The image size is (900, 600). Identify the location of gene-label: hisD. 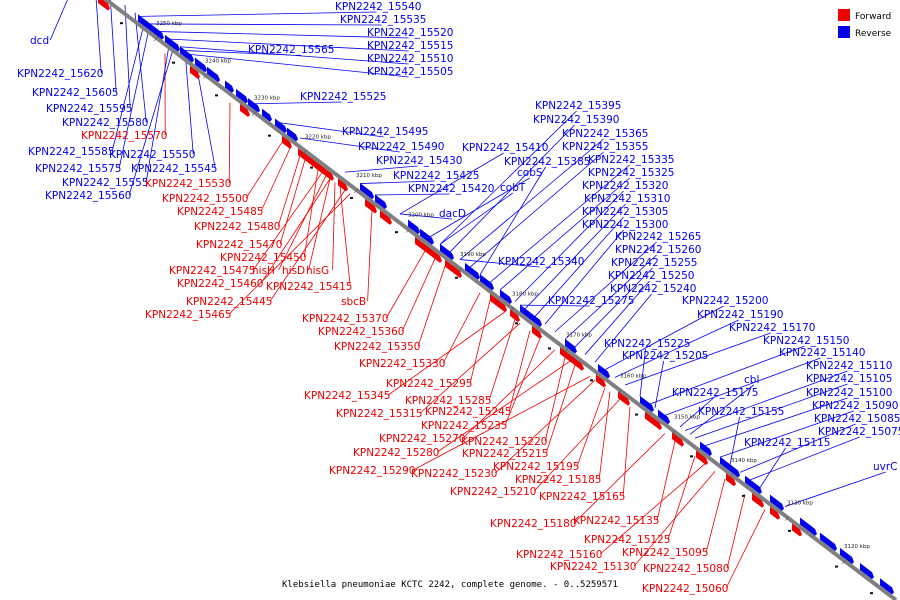
(293, 271).